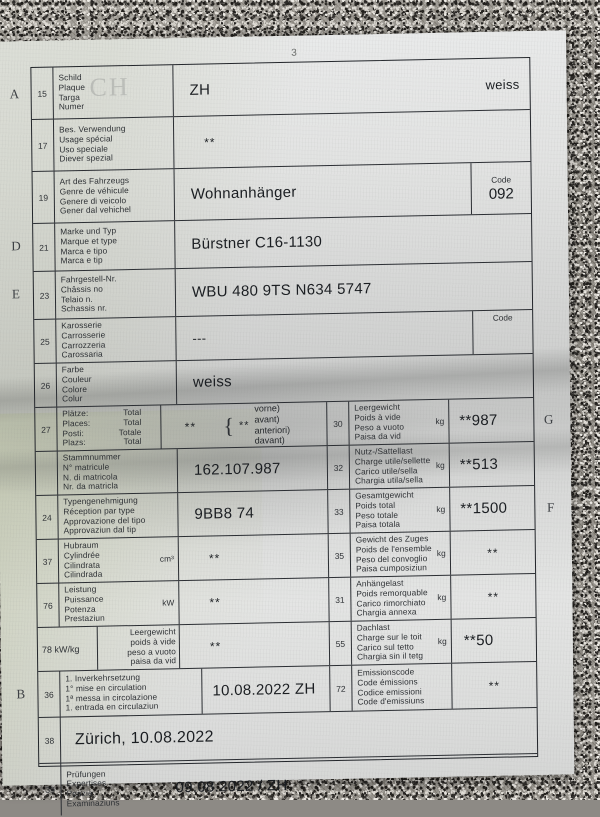 This screenshot has height=817, width=600. I want to click on row-number: 76, so click(48, 605).